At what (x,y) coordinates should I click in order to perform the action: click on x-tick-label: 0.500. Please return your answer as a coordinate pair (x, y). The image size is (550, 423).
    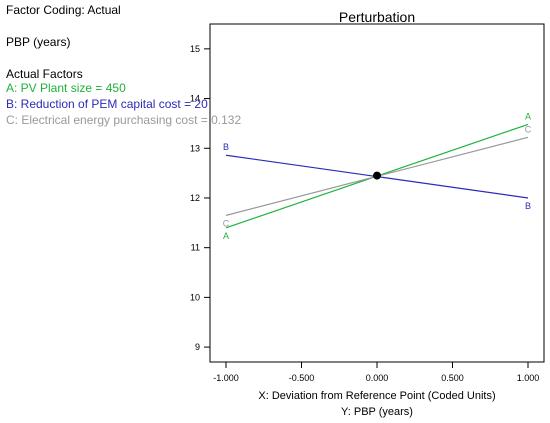
    Looking at the image, I should click on (452, 378).